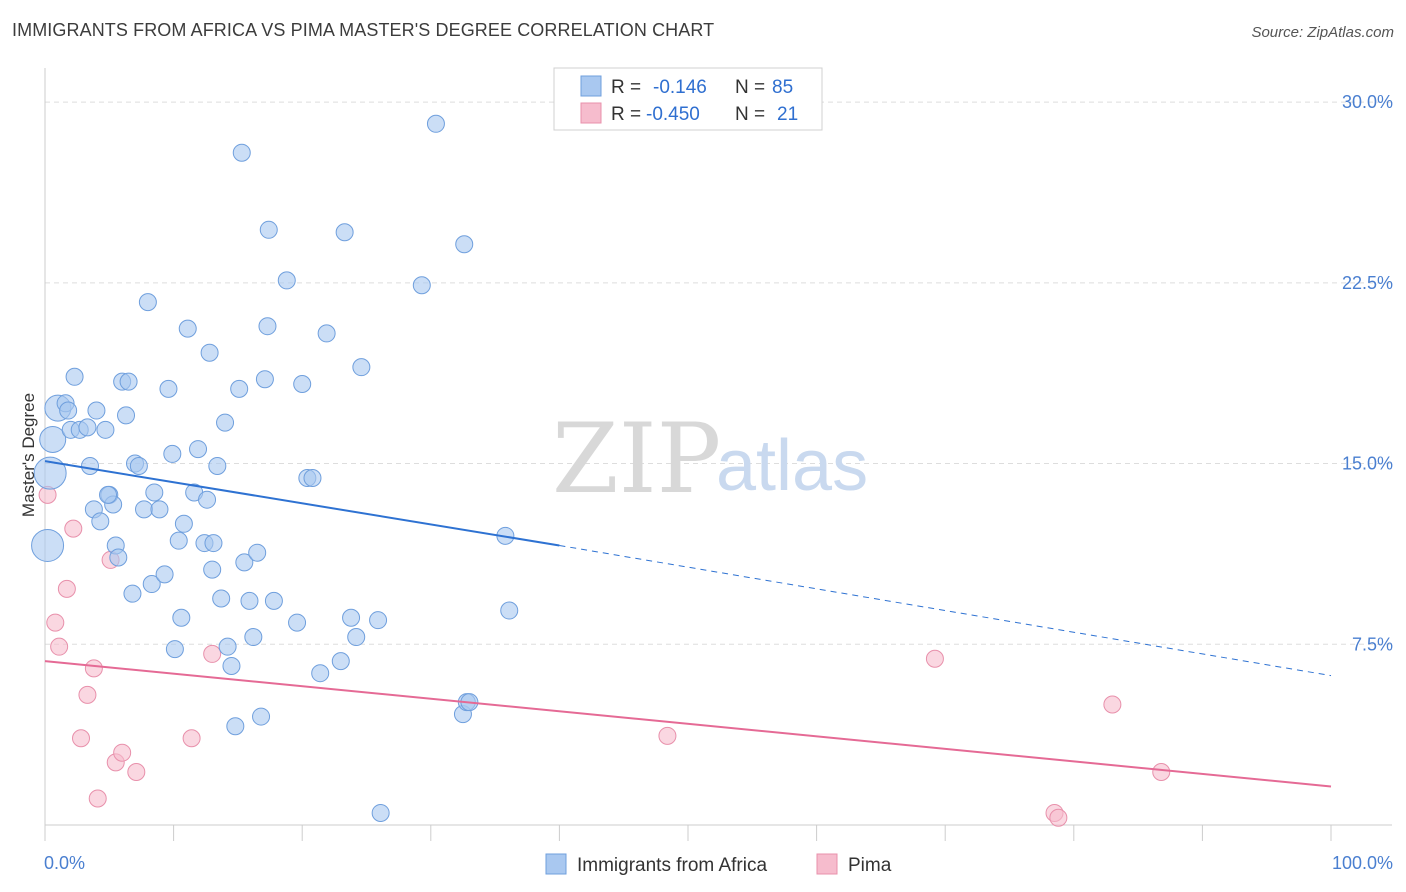  What do you see at coordinates (1367, 102) in the screenshot?
I see `y-tick-label-3: 30.0%` at bounding box center [1367, 102].